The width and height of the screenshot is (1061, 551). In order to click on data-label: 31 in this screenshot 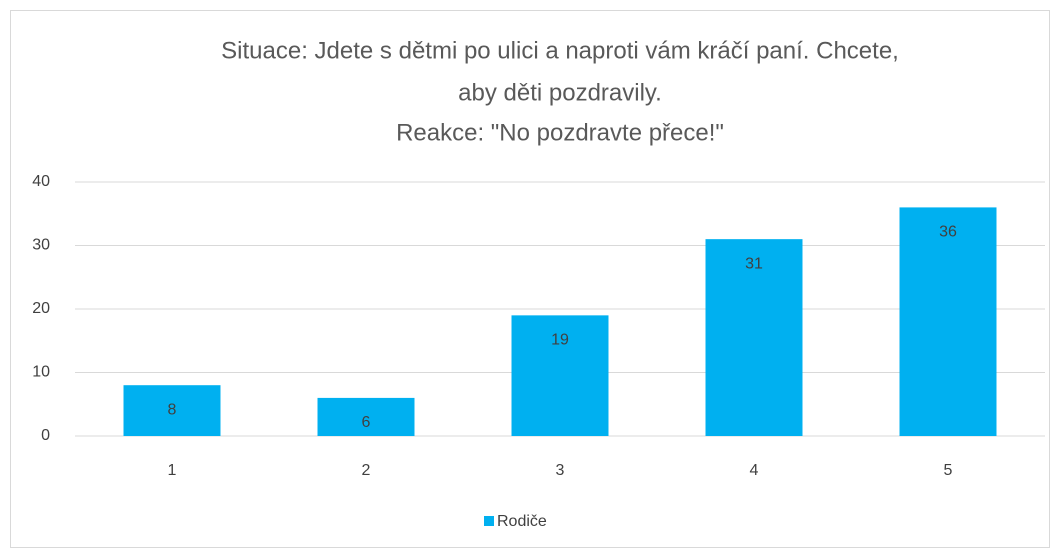, I will do `click(754, 263)`.